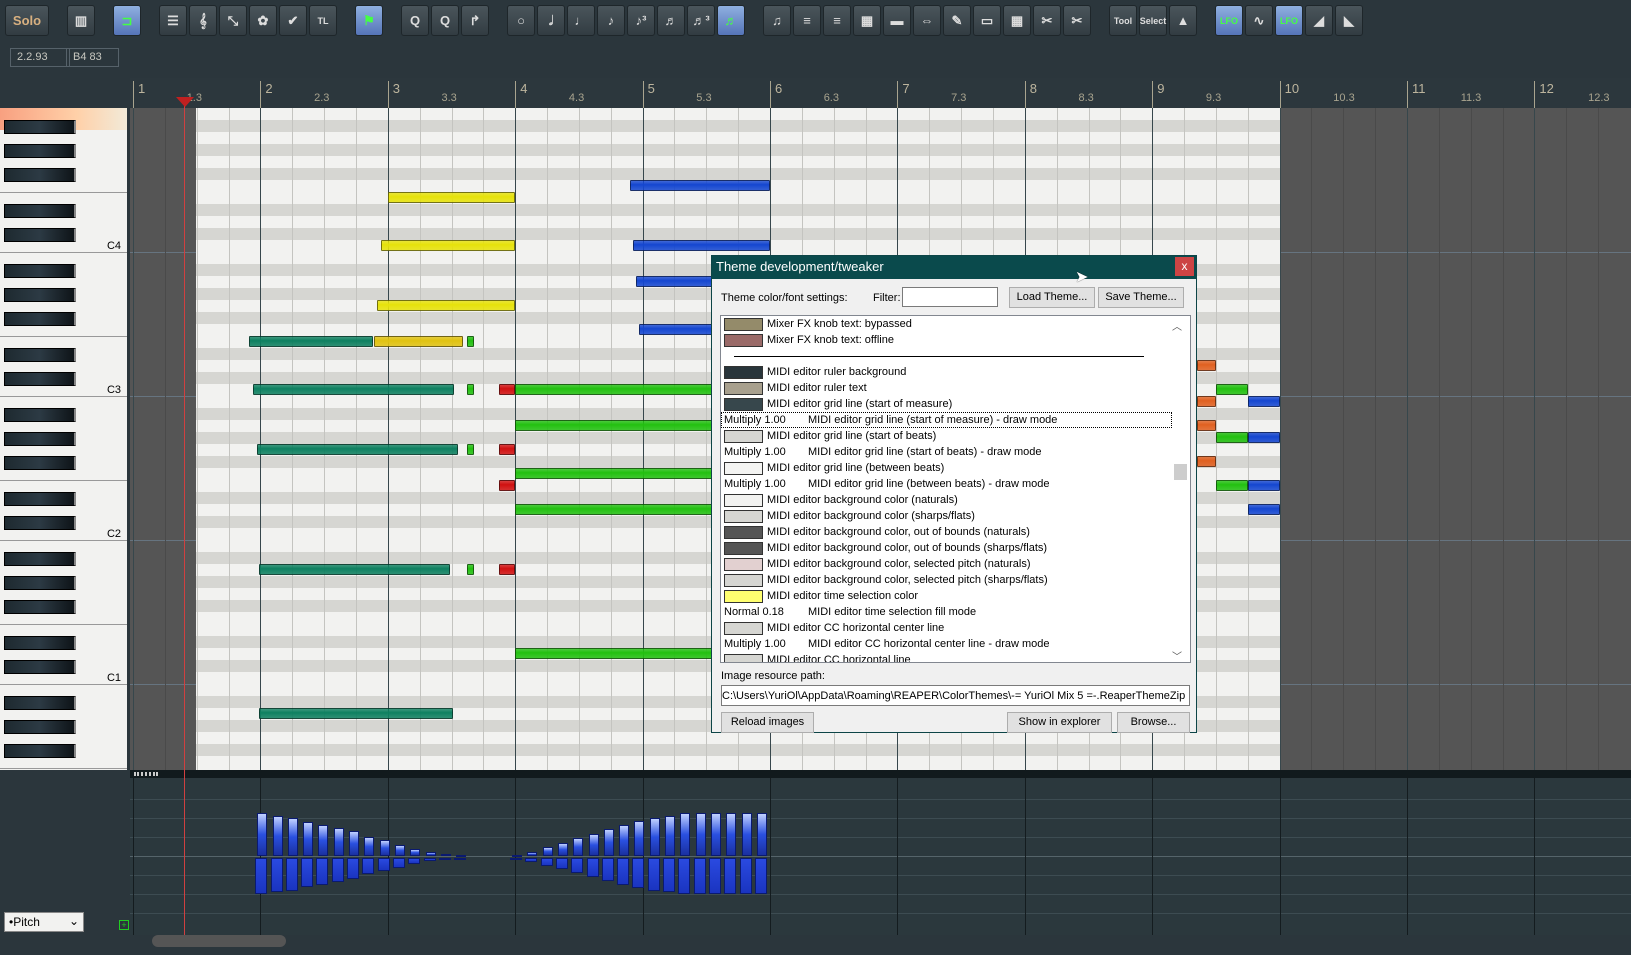 This screenshot has height=955, width=1631. I want to click on grid-note-button: ♬, so click(731, 20).